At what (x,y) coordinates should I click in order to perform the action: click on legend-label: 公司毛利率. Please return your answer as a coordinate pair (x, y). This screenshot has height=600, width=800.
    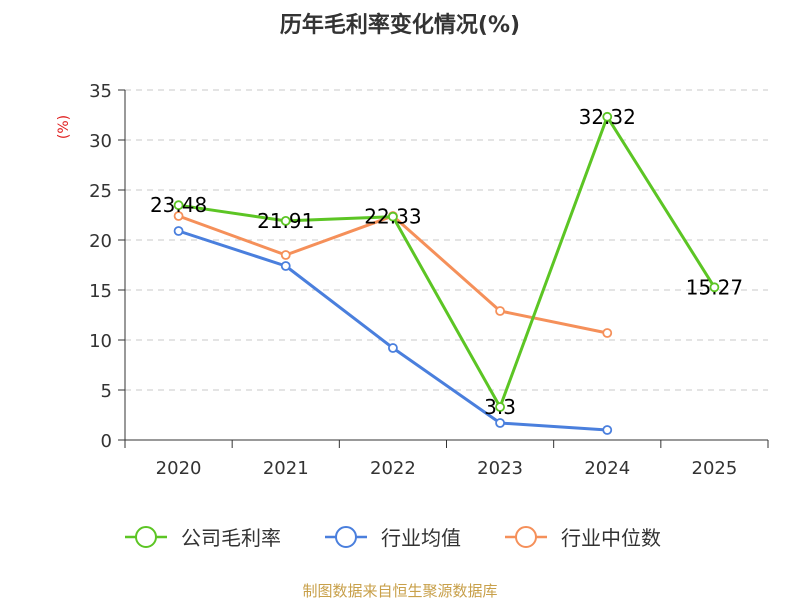
    Looking at the image, I should click on (231, 538).